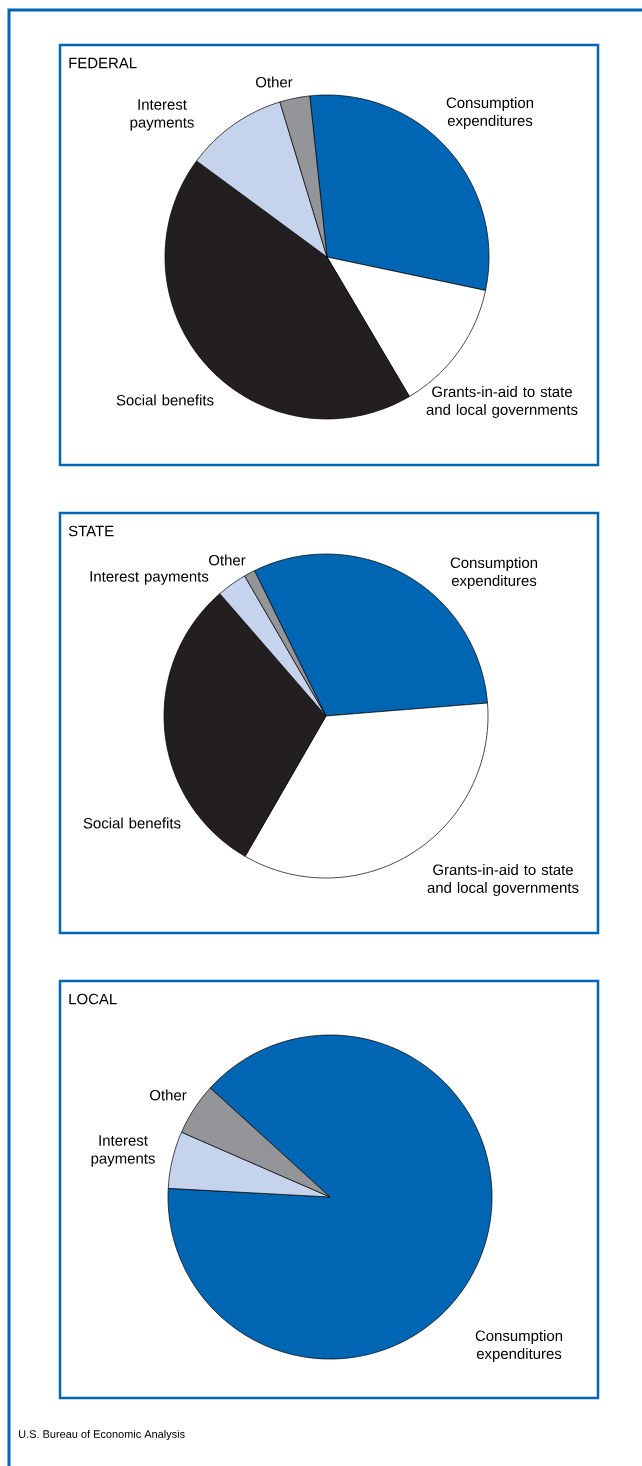 This screenshot has height=1466, width=642. Describe the element at coordinates (102, 1435) in the screenshot. I see `text: U.S. Bureau of Economic Analysis` at that location.